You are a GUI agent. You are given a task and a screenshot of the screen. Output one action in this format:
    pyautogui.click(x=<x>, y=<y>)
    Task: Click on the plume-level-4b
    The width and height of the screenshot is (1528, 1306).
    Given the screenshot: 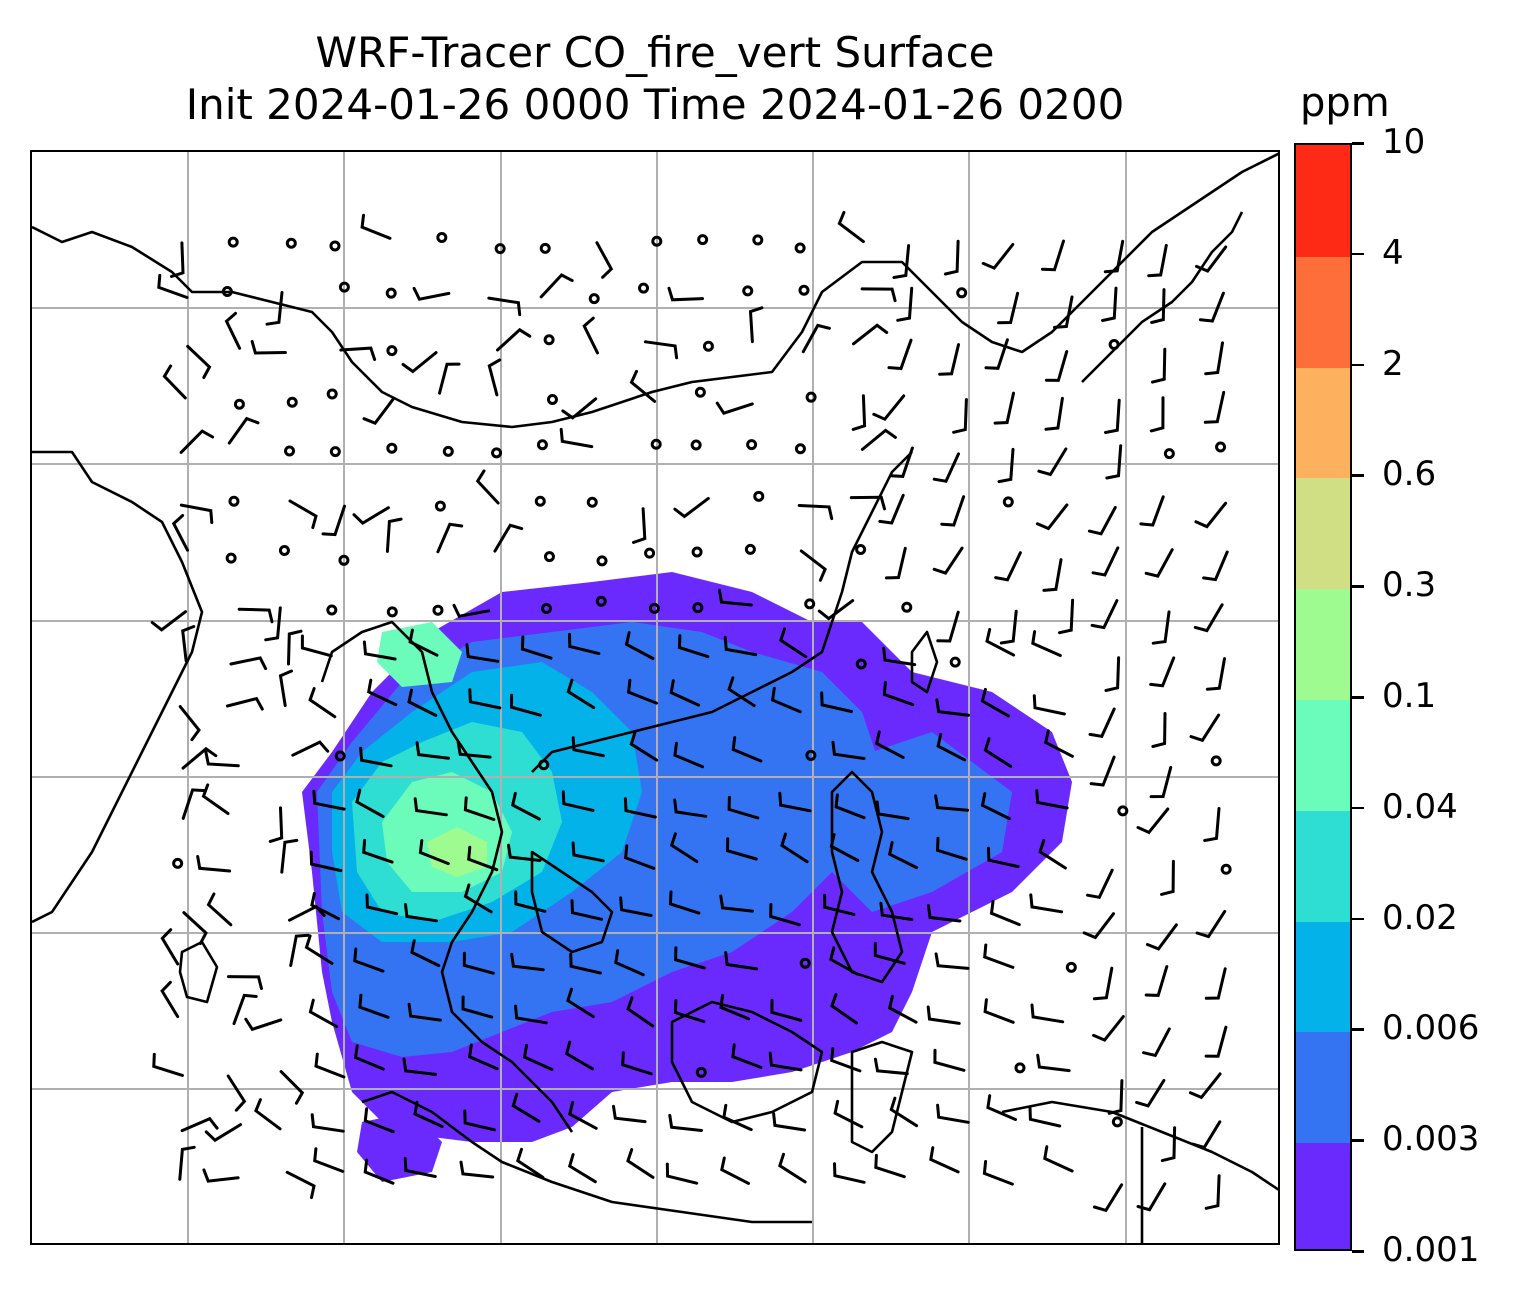 What is the action you would take?
    pyautogui.click(x=419, y=654)
    